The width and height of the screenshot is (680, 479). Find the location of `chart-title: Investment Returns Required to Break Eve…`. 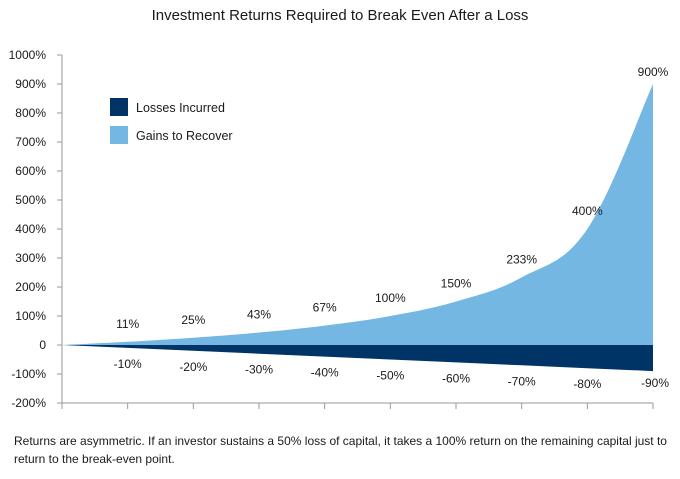

chart-title: Investment Returns Required to Break Eve… is located at coordinates (340, 15).